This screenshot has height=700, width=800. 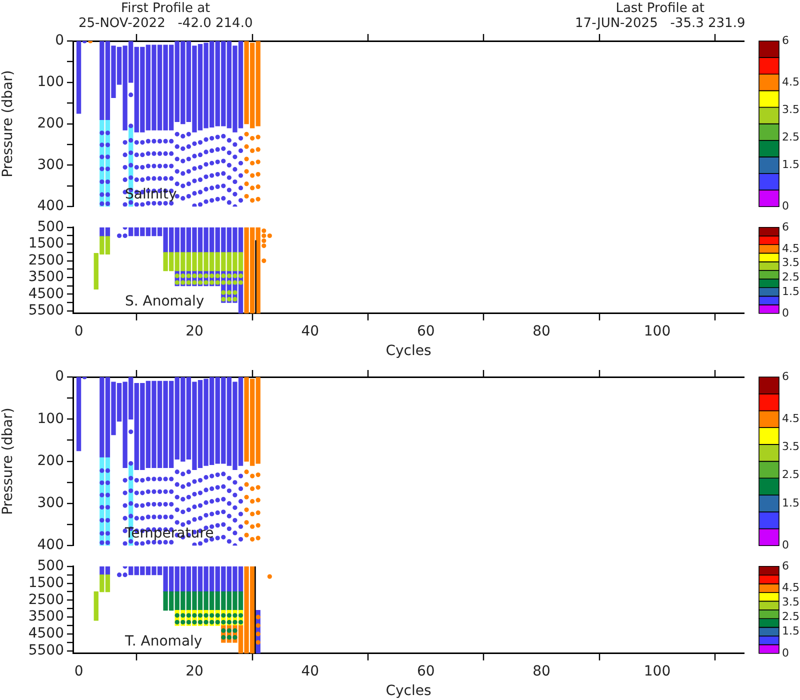 What do you see at coordinates (50, 227) in the screenshot?
I see `y-tick-label: 500` at bounding box center [50, 227].